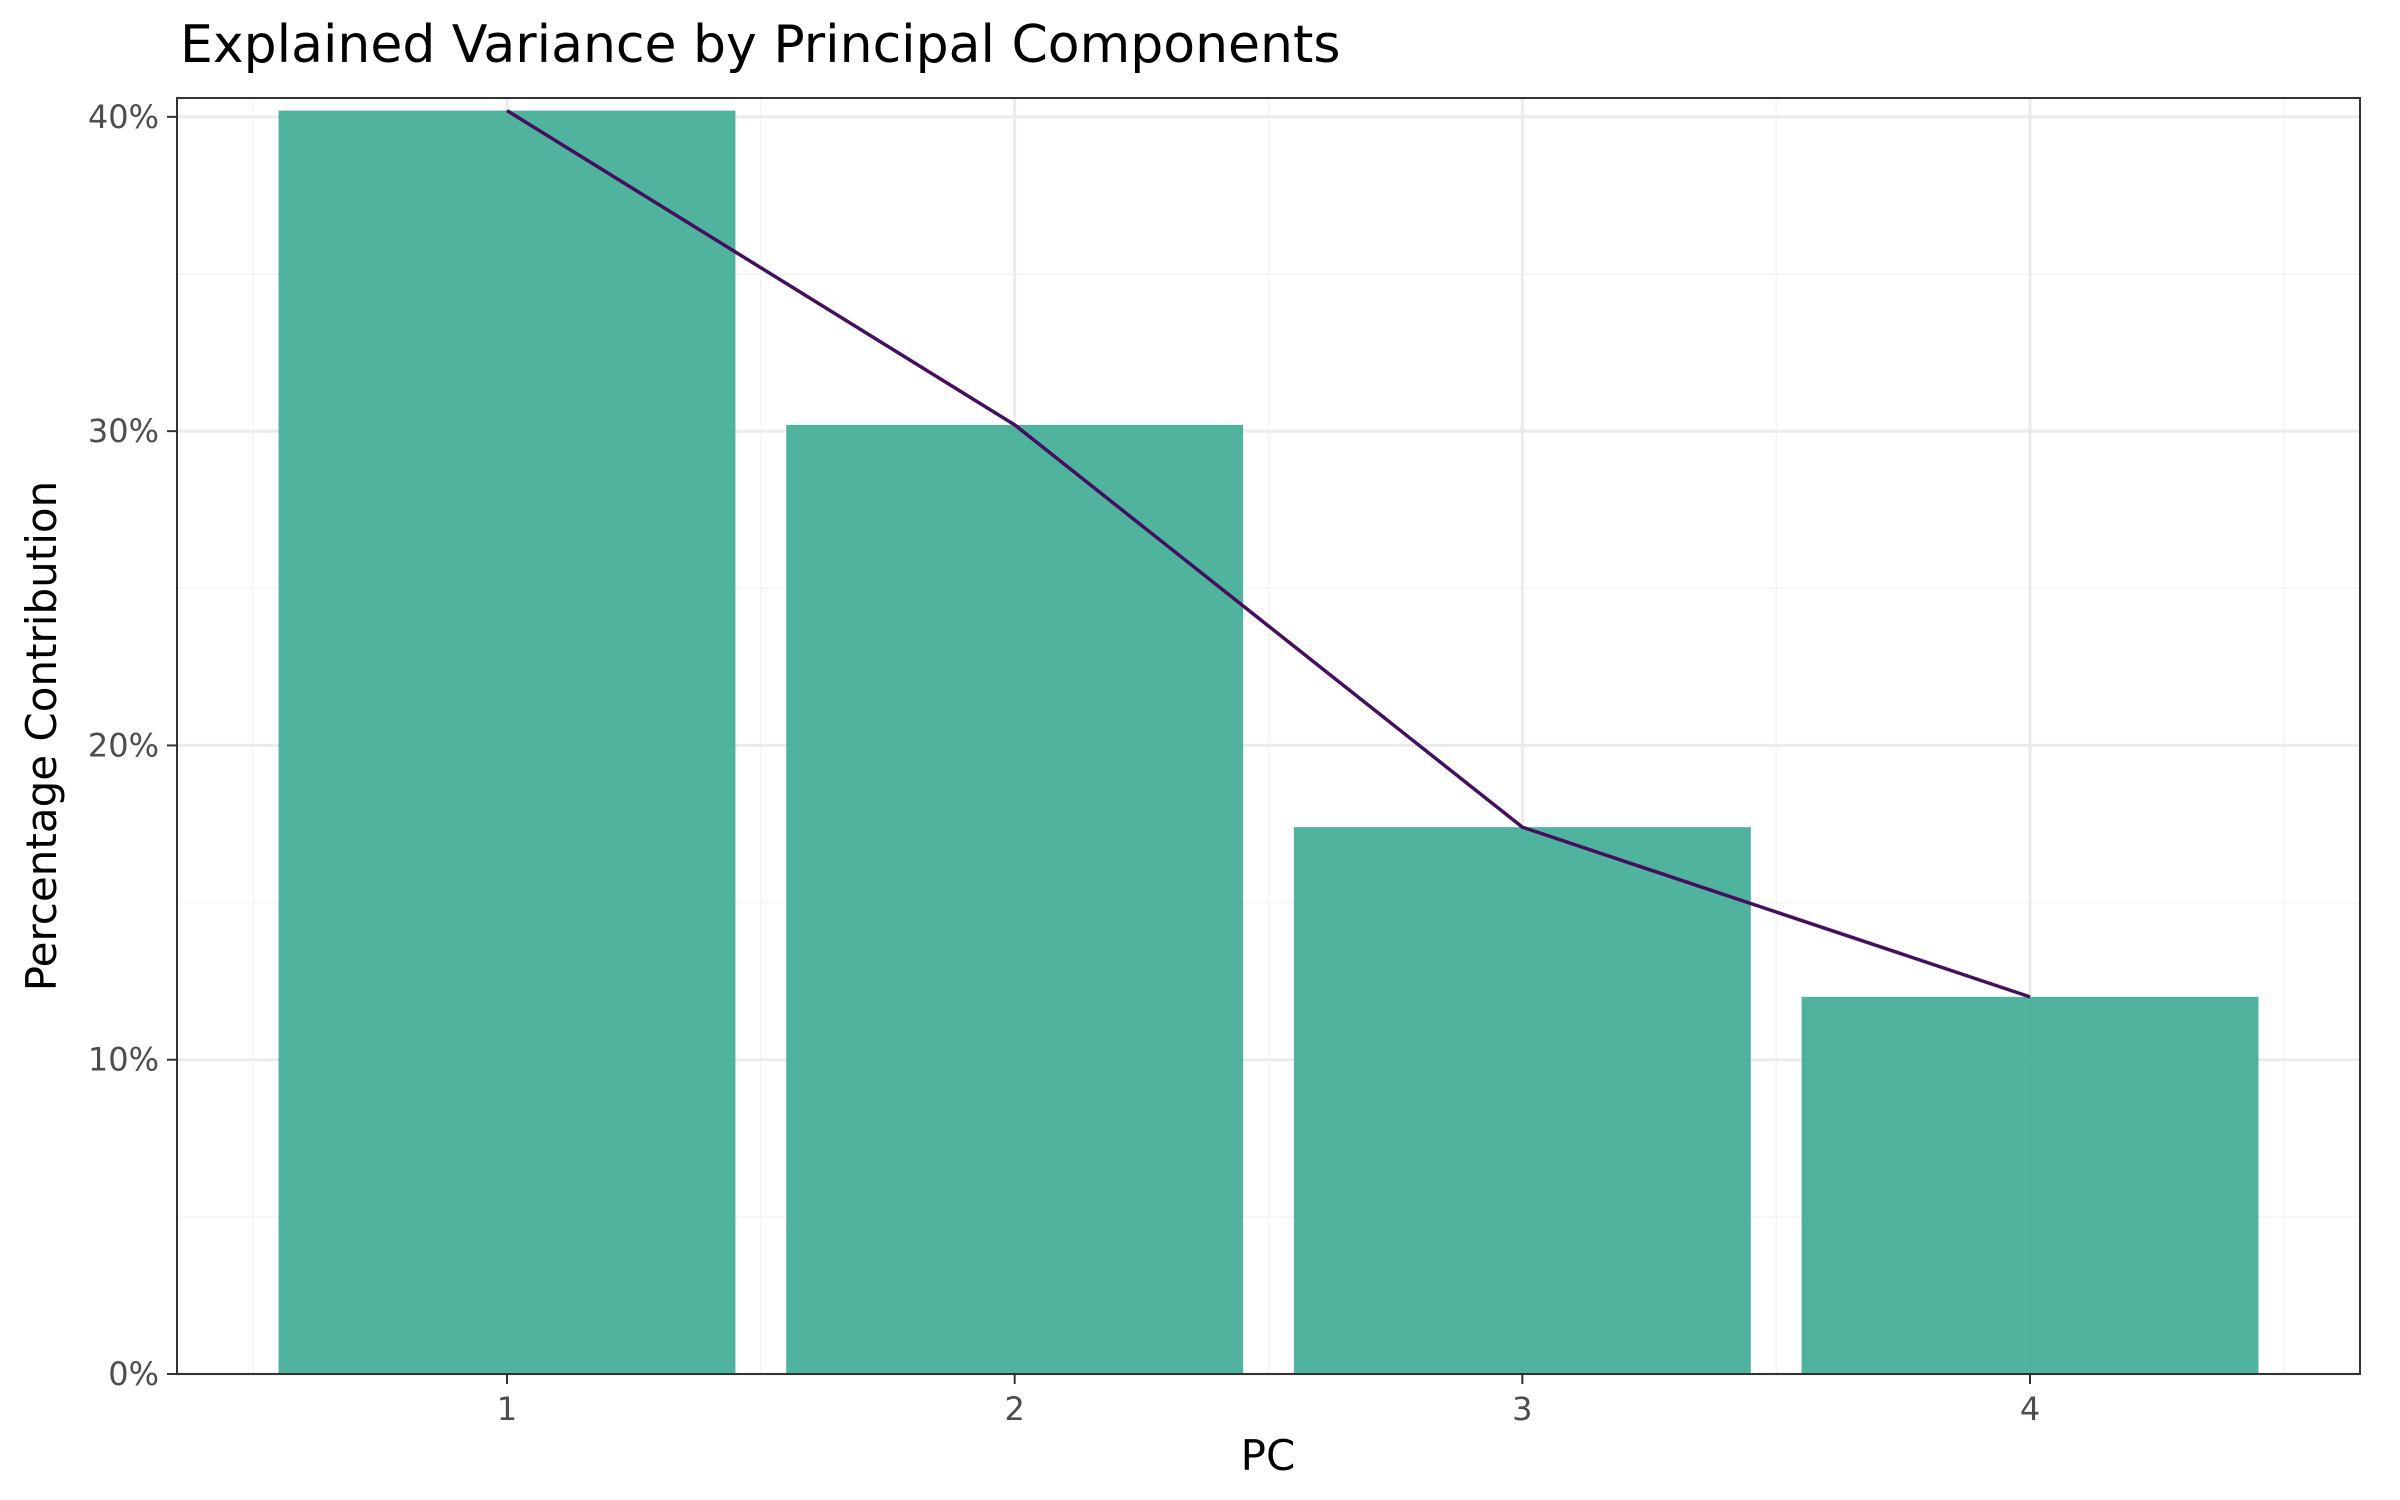  Describe the element at coordinates (1522, 1409) in the screenshot. I see `x-tick-label: 3` at that location.